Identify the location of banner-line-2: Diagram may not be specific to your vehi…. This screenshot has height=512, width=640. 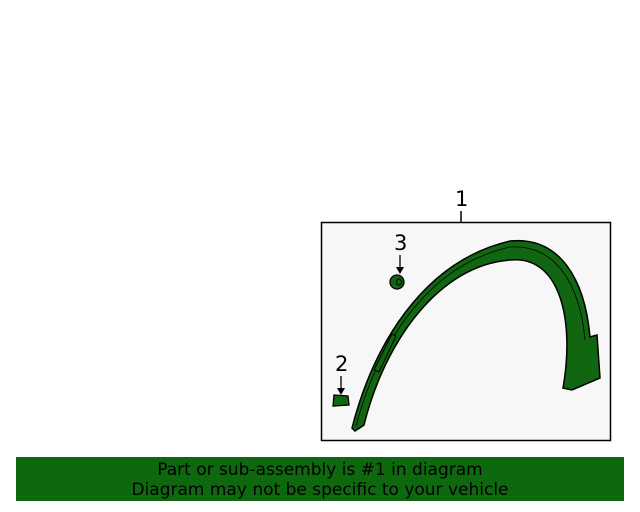
(320, 490).